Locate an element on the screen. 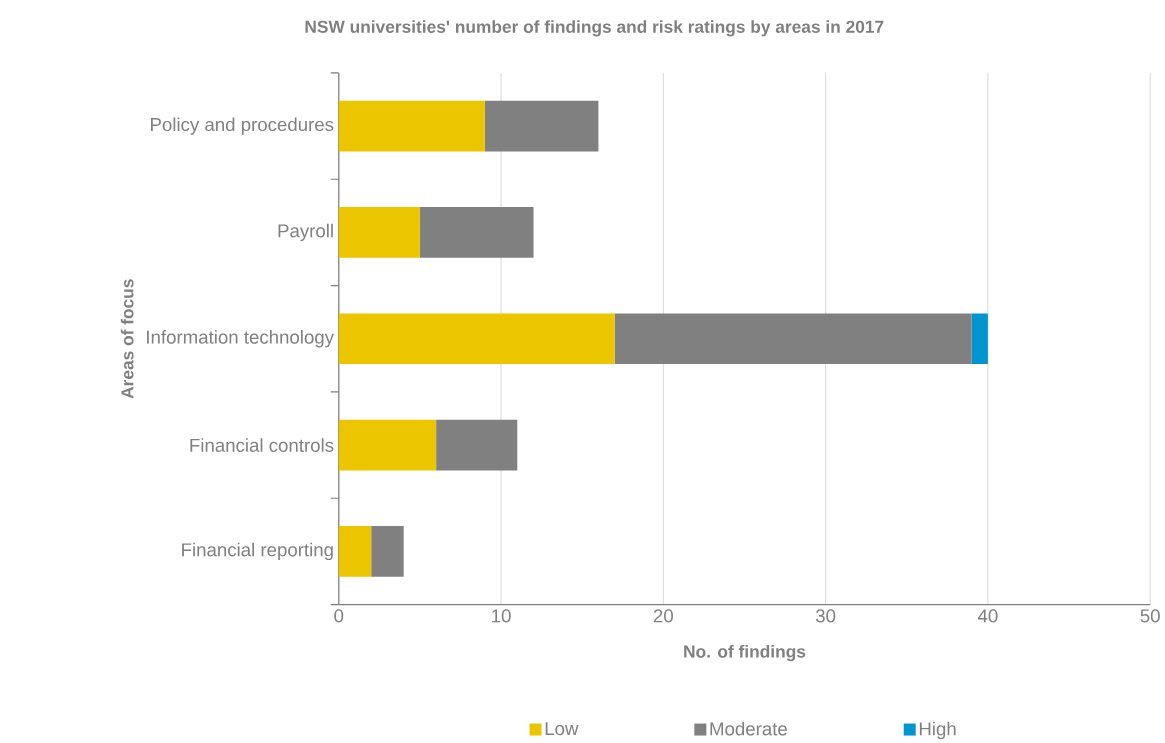 This screenshot has width=1165, height=743. y-tick-label: Financial reporting is located at coordinates (257, 551).